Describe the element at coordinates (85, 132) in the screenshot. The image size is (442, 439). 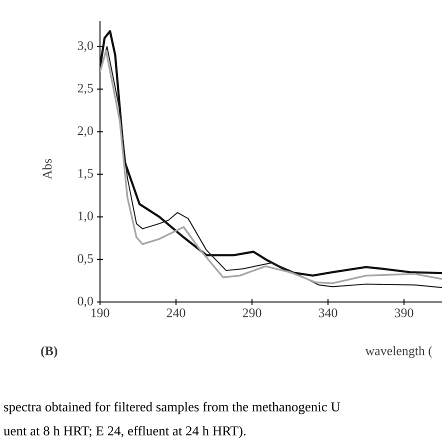
I see `y-tick-label: 2,0` at that location.